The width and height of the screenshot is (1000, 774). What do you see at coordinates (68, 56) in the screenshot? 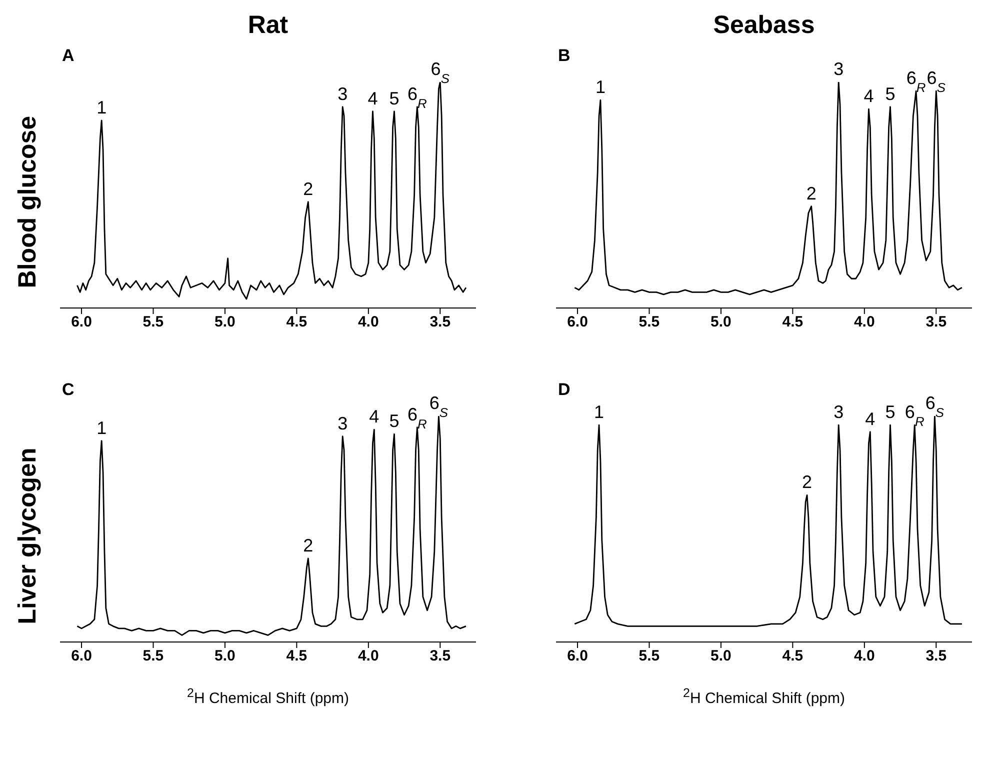
I see `chart-subtitle: A` at bounding box center [68, 56].